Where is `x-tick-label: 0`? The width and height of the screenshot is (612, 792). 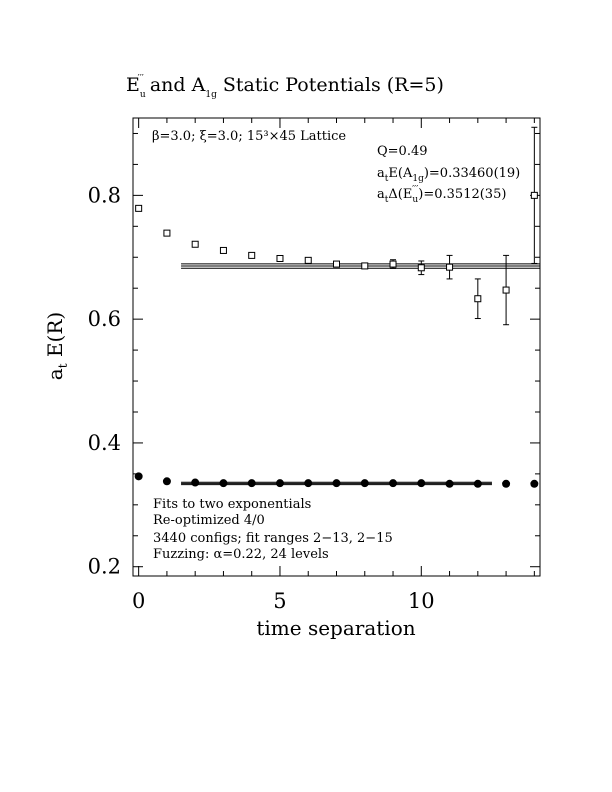 x-tick-label: 0 is located at coordinates (138, 601).